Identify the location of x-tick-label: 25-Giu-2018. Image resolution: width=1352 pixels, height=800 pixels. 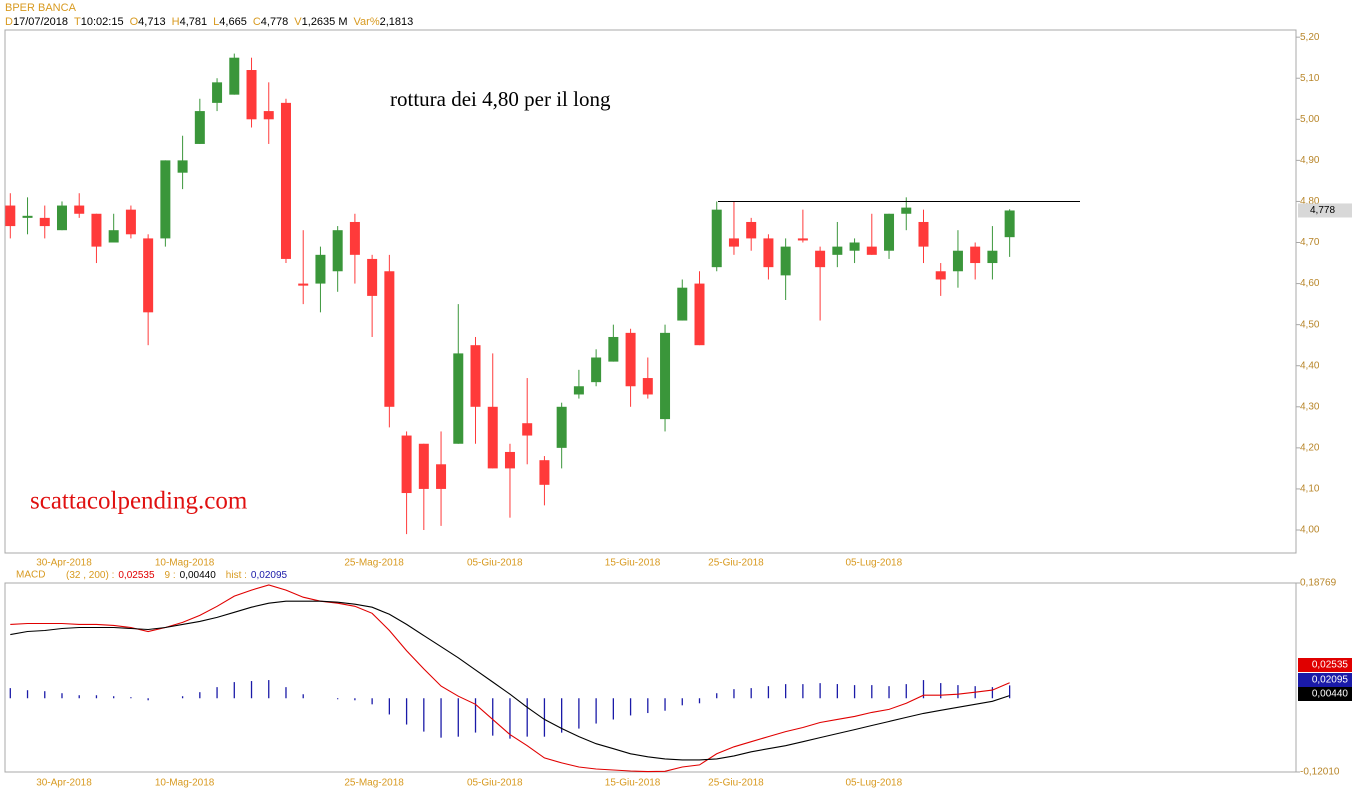
(736, 563).